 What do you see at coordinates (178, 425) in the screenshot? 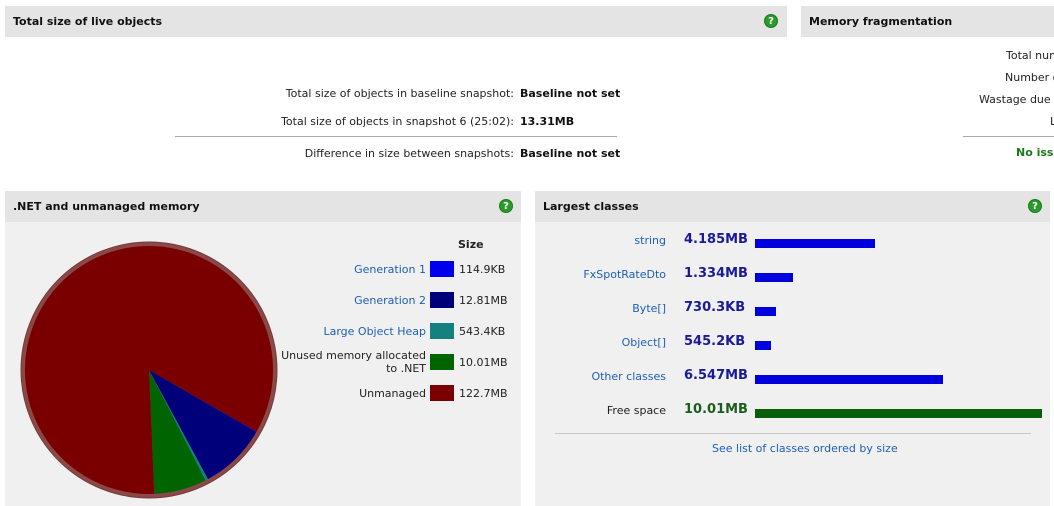
I see `pie-slice-large-object-heap` at bounding box center [178, 425].